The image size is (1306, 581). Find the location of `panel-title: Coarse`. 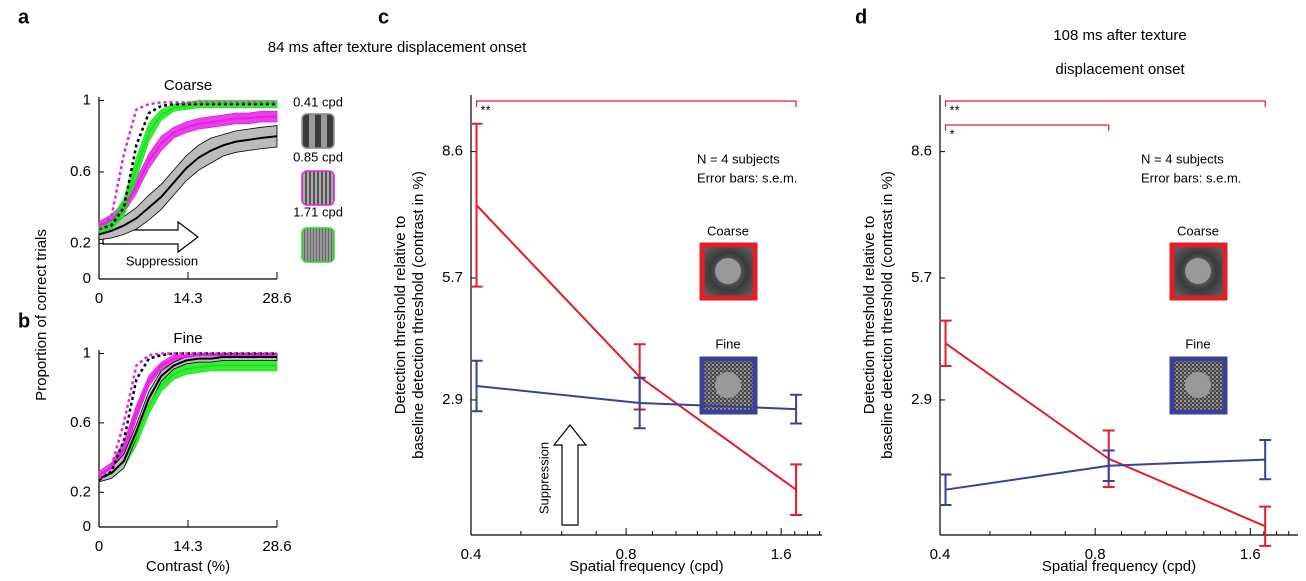

panel-title: Coarse is located at coordinates (188, 85).